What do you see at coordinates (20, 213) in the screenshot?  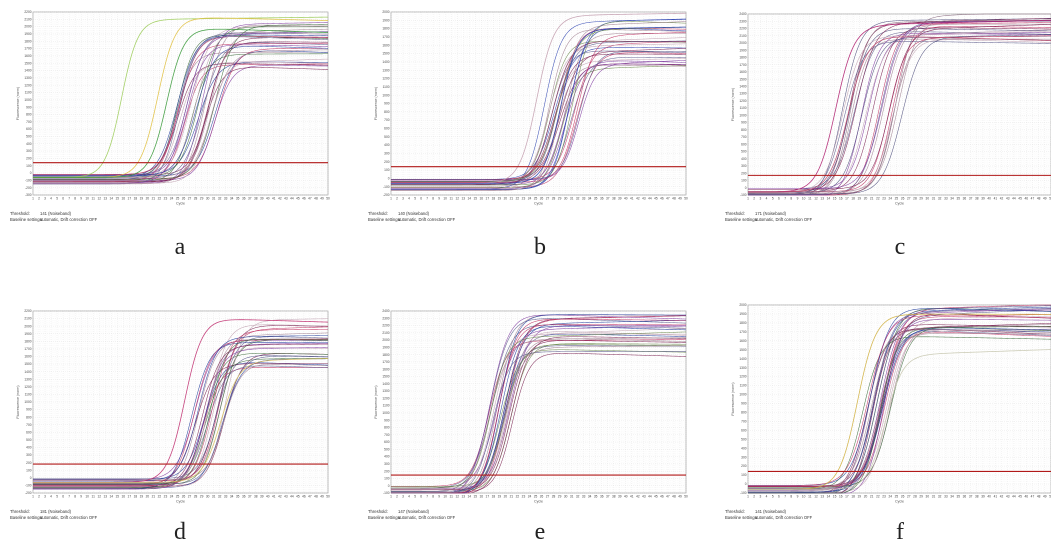 I see `threshold-key: Threshold:` at bounding box center [20, 213].